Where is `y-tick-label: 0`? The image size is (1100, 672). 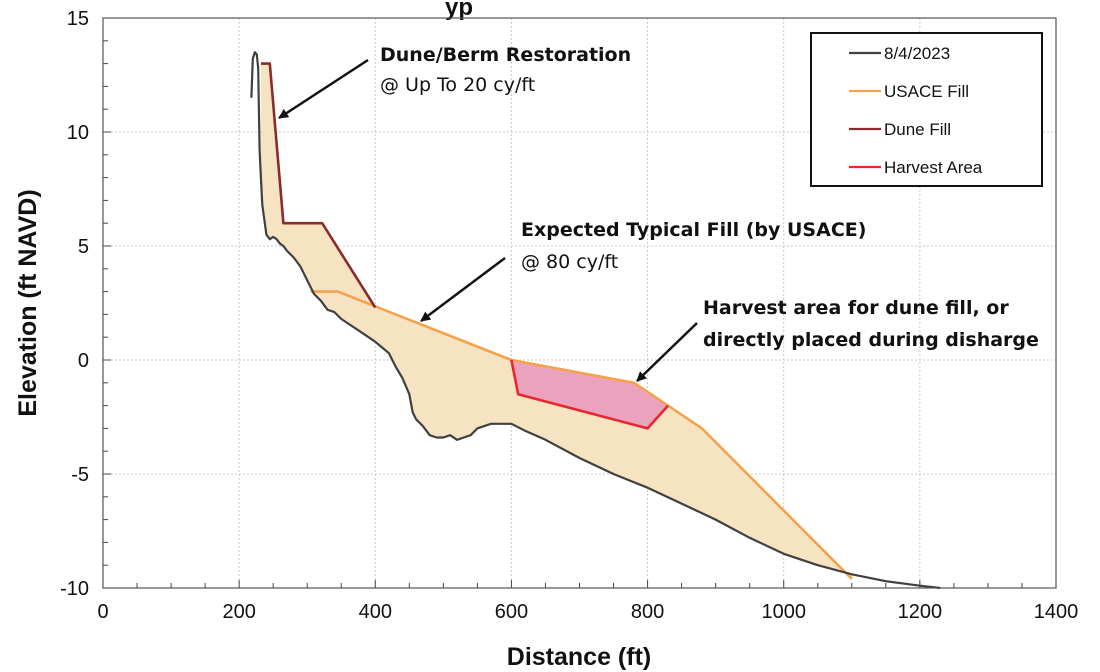 y-tick-label: 0 is located at coordinates (83, 361).